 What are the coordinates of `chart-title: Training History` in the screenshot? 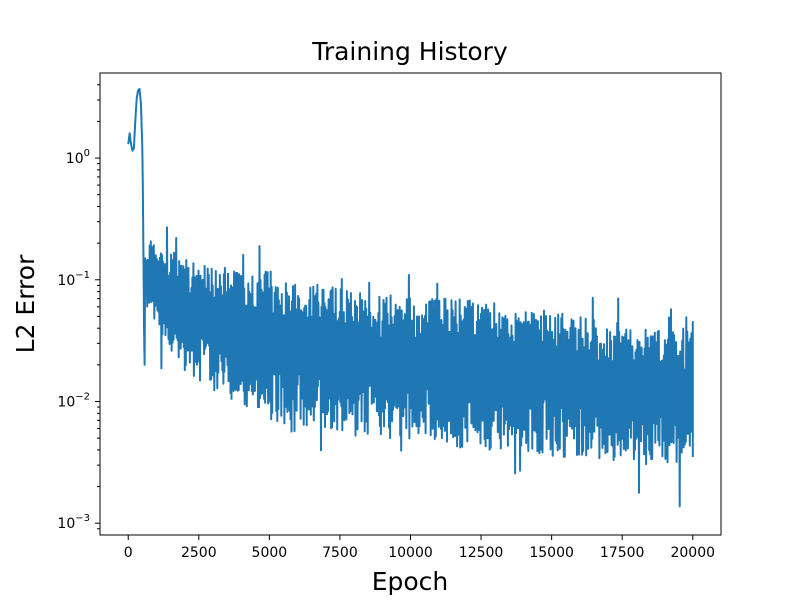 It's located at (409, 51).